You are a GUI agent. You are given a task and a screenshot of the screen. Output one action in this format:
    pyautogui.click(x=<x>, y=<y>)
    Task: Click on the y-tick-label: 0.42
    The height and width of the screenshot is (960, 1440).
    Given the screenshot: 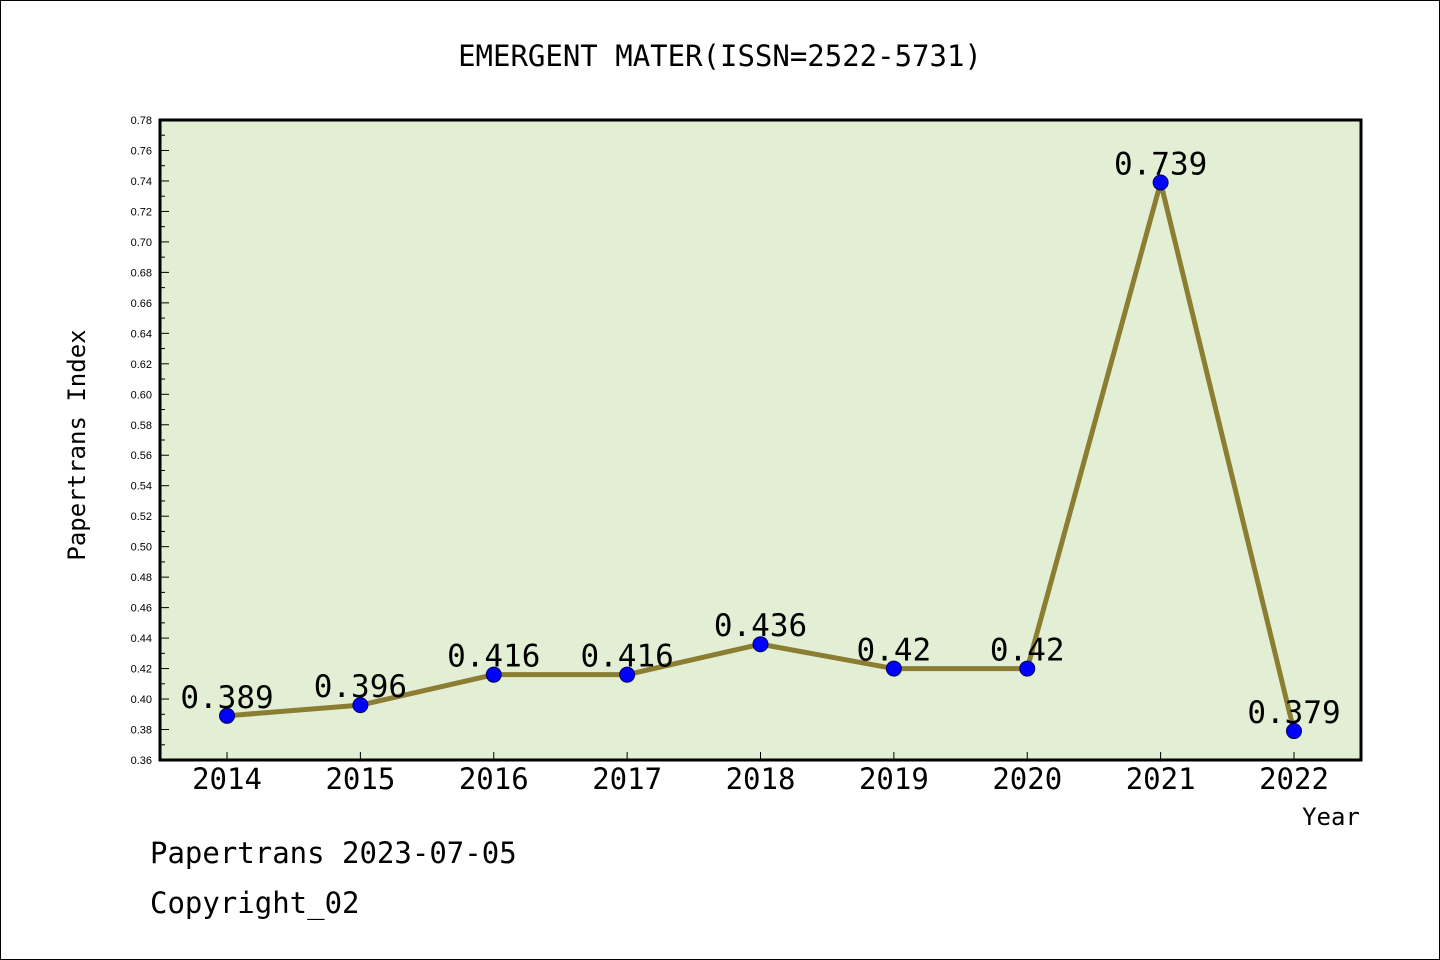 What is the action you would take?
    pyautogui.click(x=141, y=670)
    